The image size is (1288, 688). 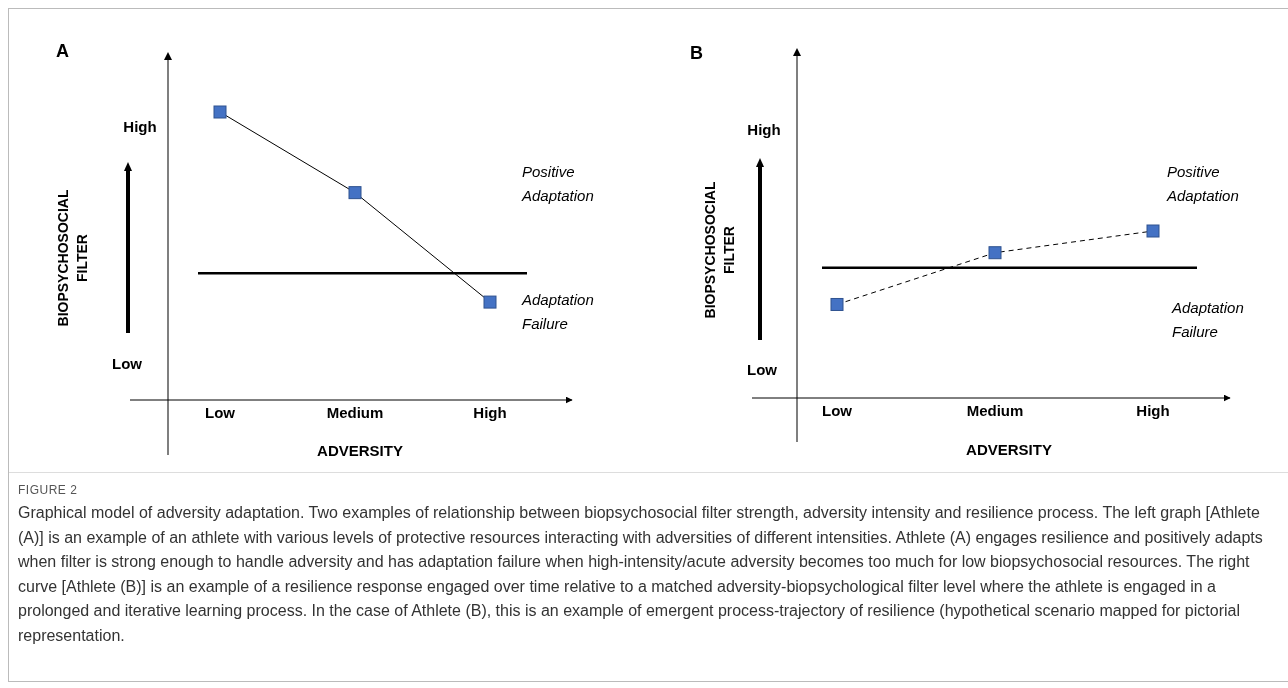 I want to click on chart-title: A, so click(x=62, y=51).